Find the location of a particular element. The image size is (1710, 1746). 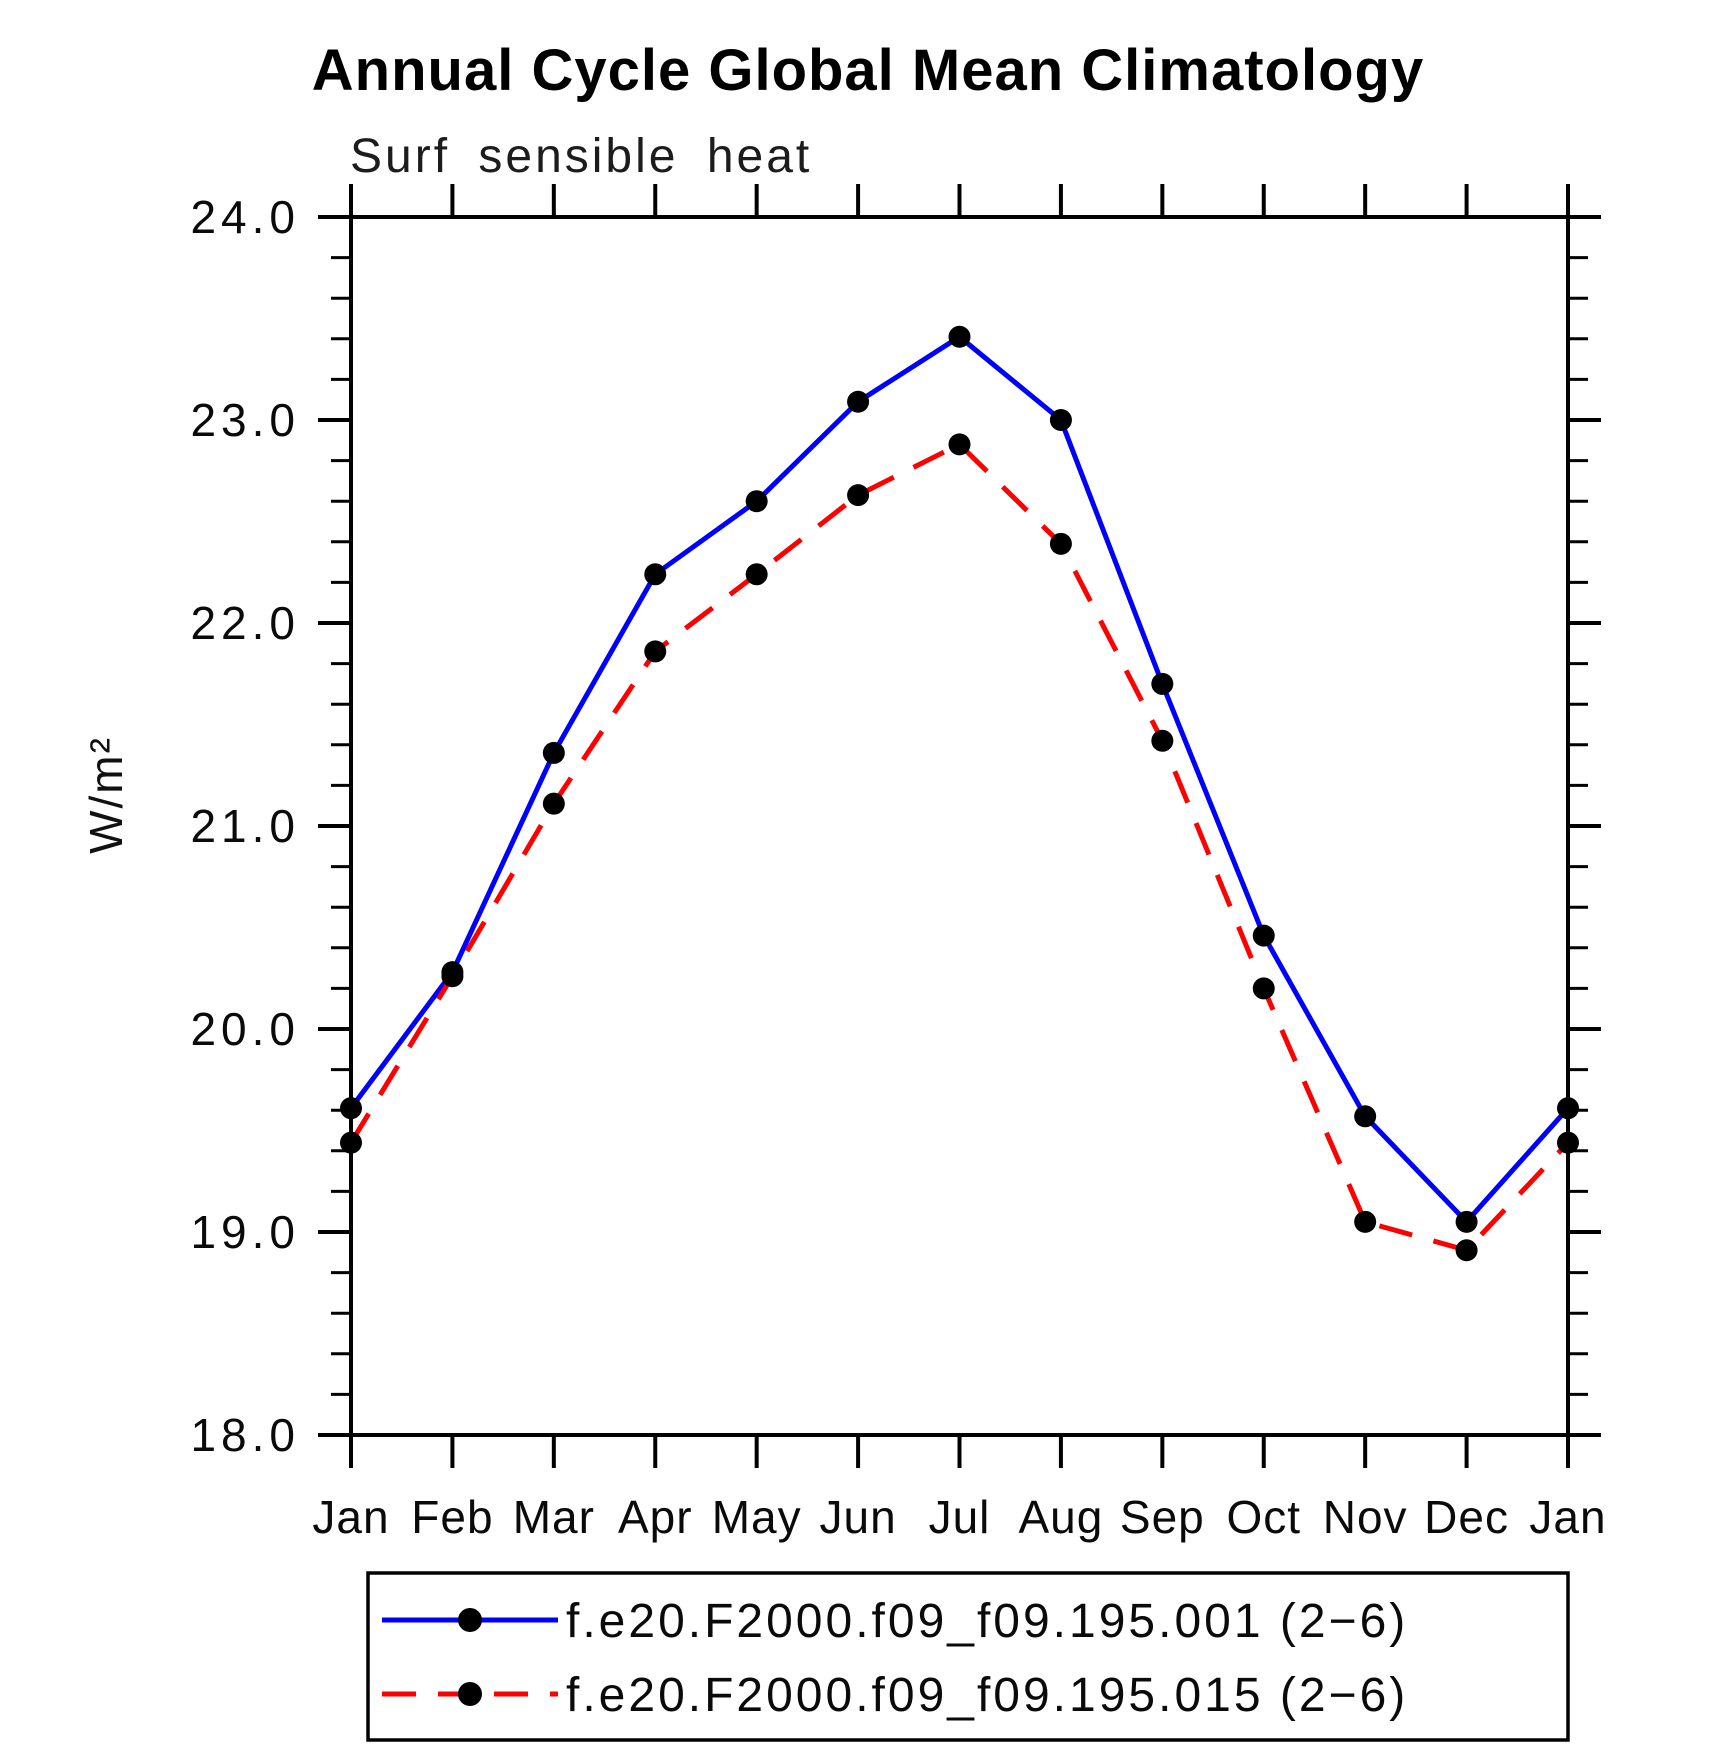

legend-label-series-2: f.e20.F2000.f09_f09.195.015 (2−6) is located at coordinates (987, 1695).